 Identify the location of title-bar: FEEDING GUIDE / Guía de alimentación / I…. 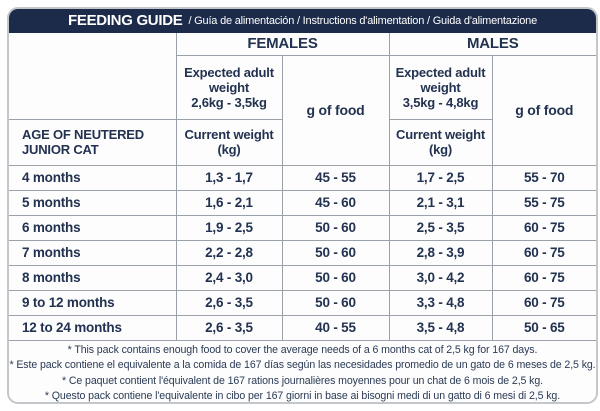
(302, 21).